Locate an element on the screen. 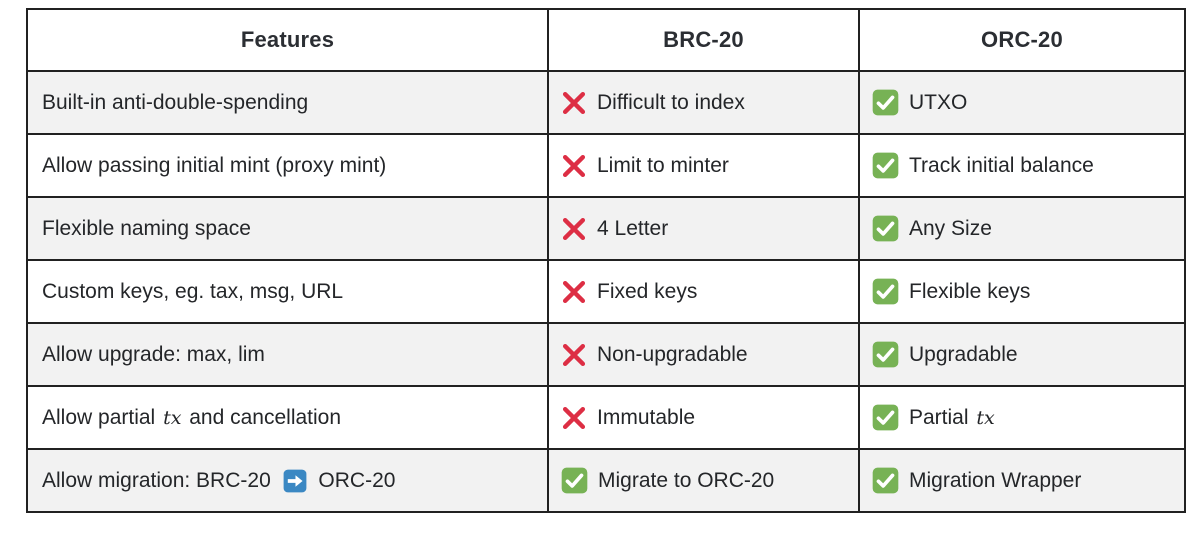 The image size is (1200, 534). feature-cell: Built-in anti-double-spending is located at coordinates (287, 102).